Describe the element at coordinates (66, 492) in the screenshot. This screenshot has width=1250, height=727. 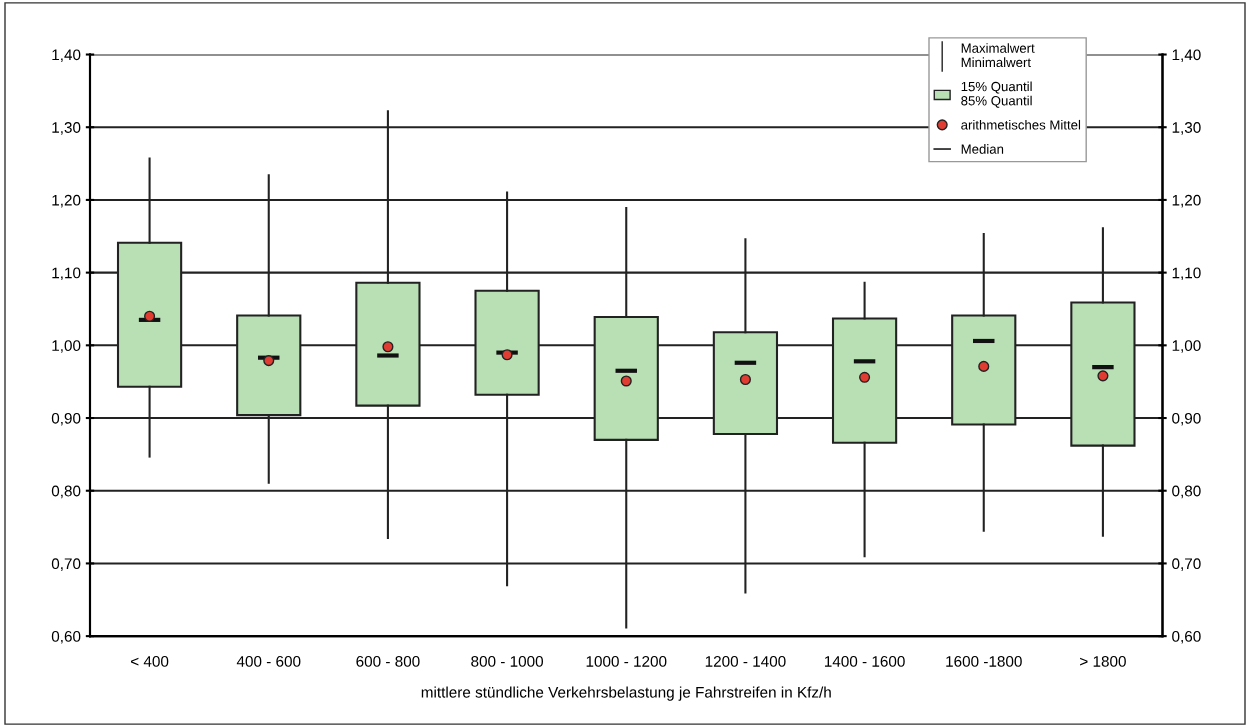
I see `y-tick-label: 0,80` at that location.